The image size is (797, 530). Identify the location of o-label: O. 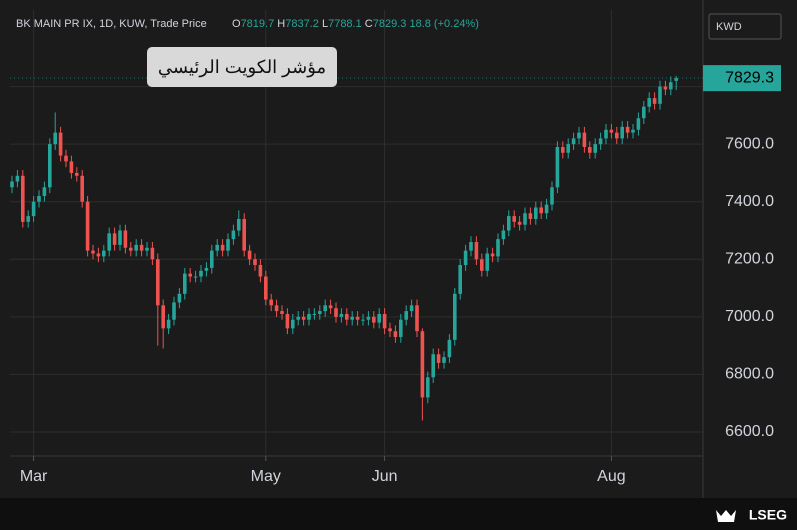
(236, 24).